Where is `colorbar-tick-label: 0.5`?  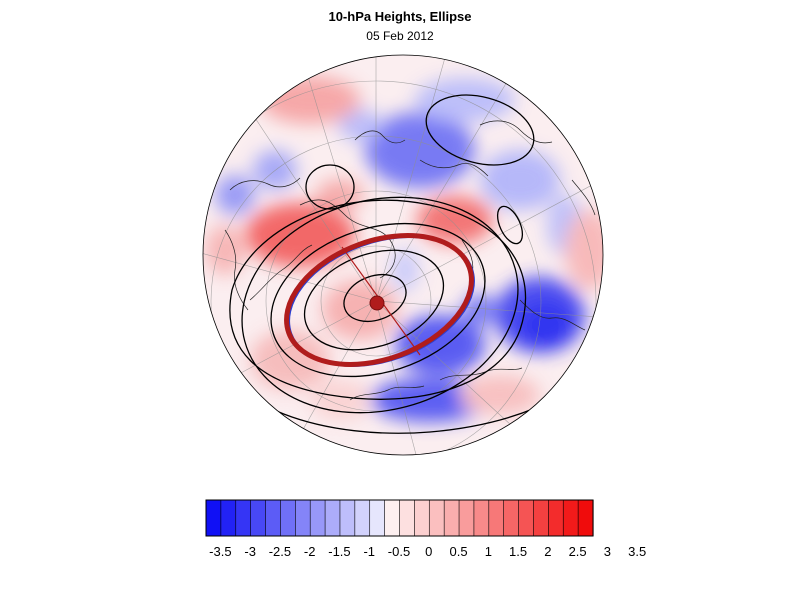 colorbar-tick-label: 0.5 is located at coordinates (458, 551).